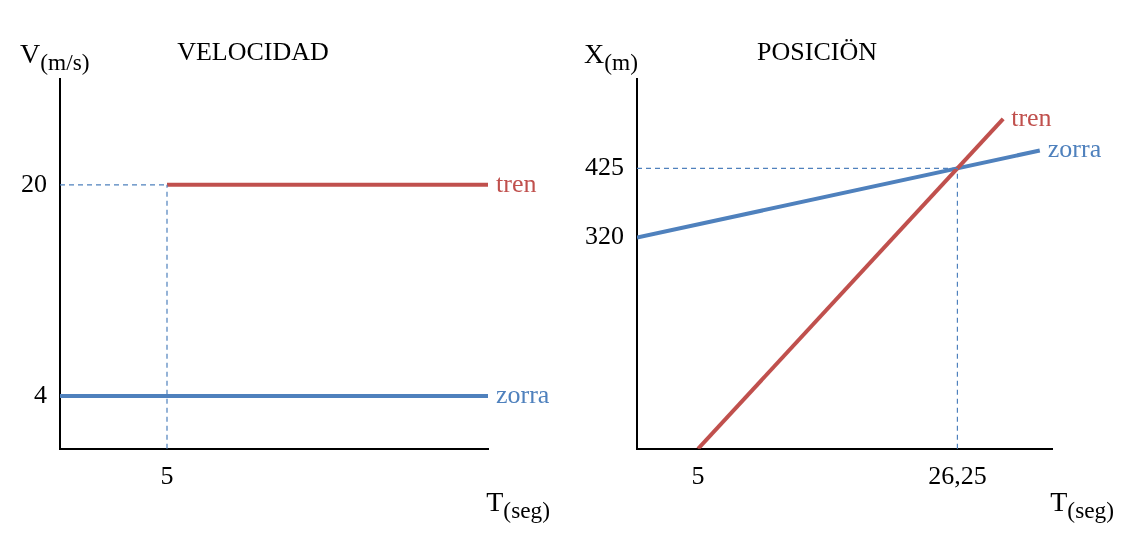 Image resolution: width=1141 pixels, height=534 pixels. Describe the element at coordinates (253, 52) in the screenshot. I see `chart-title: VELOCIDAD` at that location.